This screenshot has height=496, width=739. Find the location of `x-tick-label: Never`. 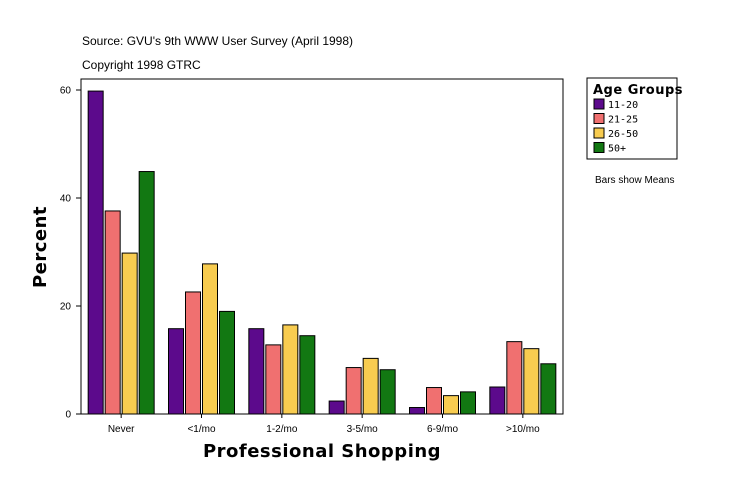

x-tick-label: Never is located at coordinates (121, 429).